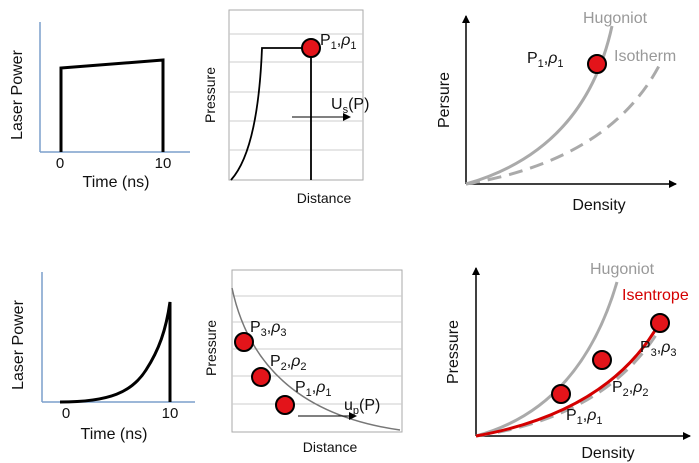  Describe the element at coordinates (630, 389) in the screenshot. I see `bottom-eos-state-label-2: P2,ρ2` at that location.